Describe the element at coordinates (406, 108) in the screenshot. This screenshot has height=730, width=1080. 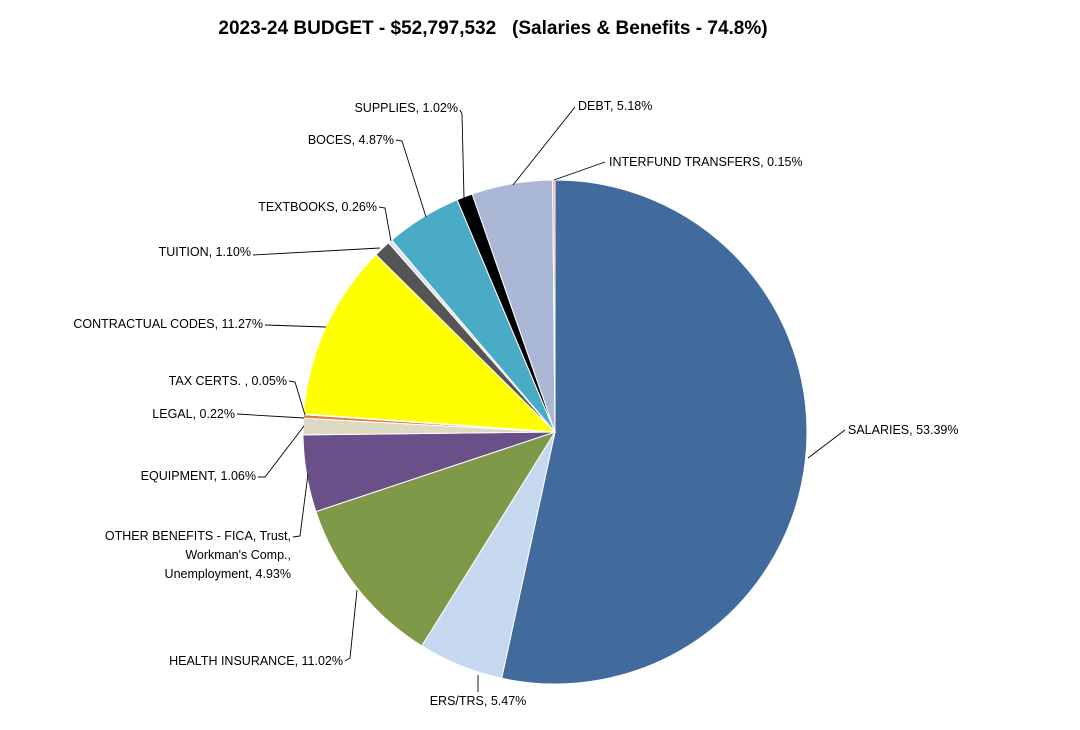
I see `slice-label: SUPPLIES, 1.02%` at that location.